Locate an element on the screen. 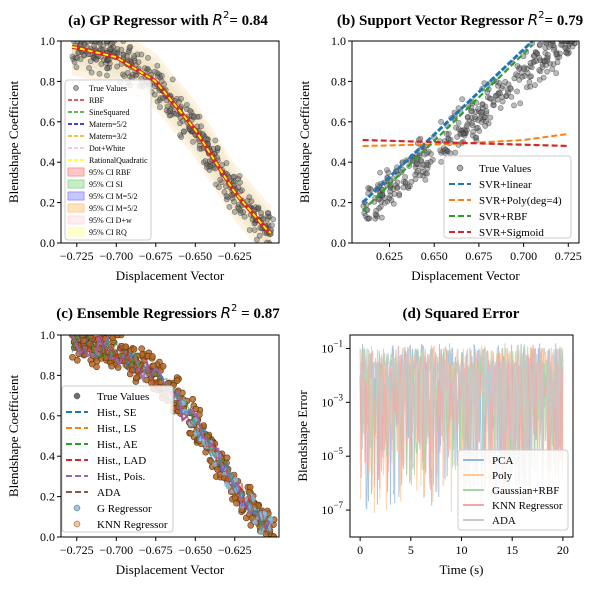 This screenshot has width=611, height=590. title-value: = 0.84 is located at coordinates (248, 21).